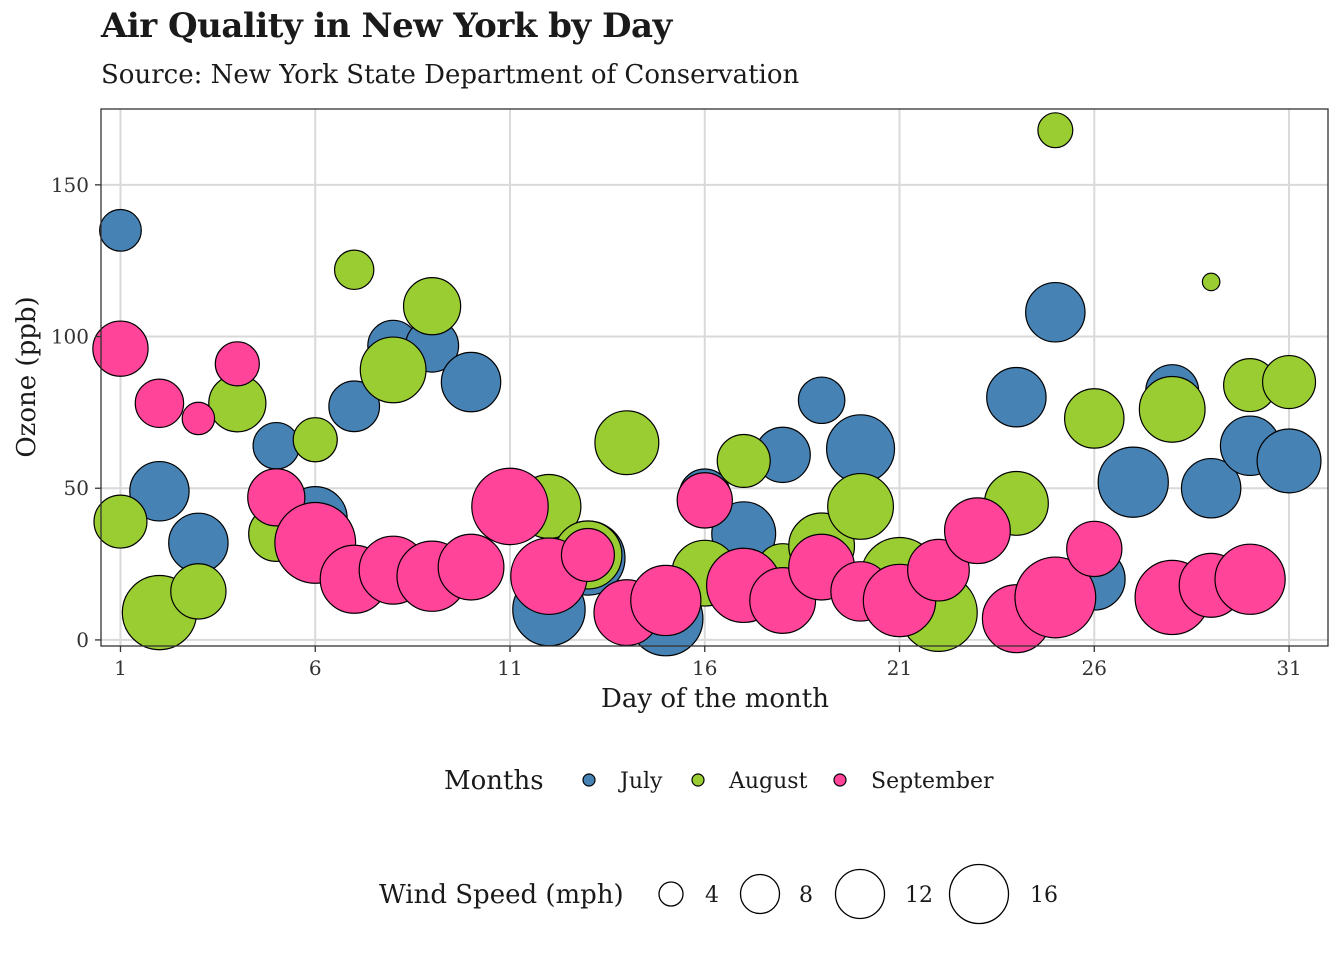 The width and height of the screenshot is (1344, 960). Describe the element at coordinates (1094, 668) in the screenshot. I see `x-tick-label: 26` at that location.